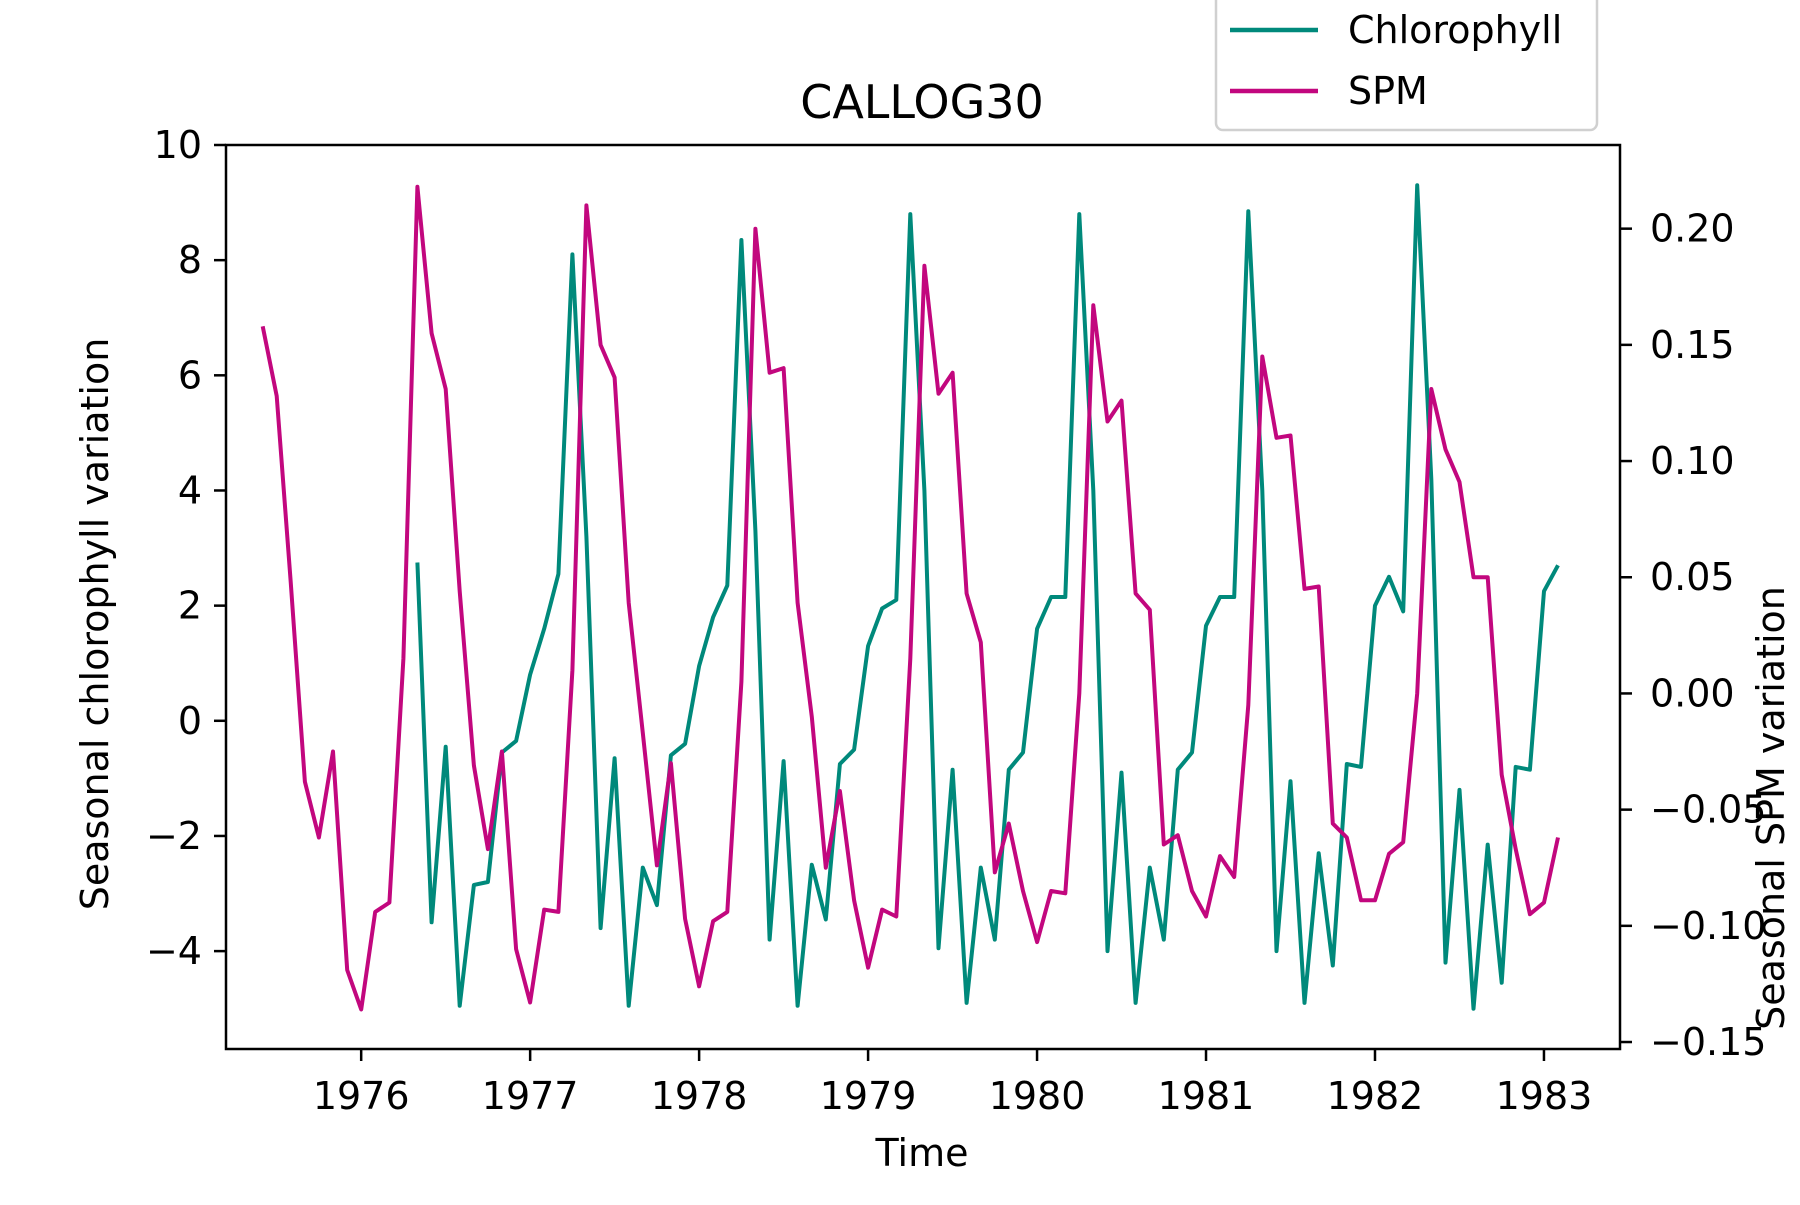 The image size is (1800, 1205). Describe the element at coordinates (361, 1096) in the screenshot. I see `x-tick-label: 1976` at that location.